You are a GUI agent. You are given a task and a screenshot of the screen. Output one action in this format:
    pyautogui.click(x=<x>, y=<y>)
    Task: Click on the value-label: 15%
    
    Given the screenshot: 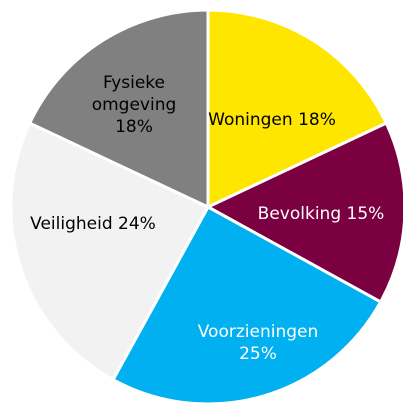 What is the action you would take?
    pyautogui.click(x=365, y=214)
    